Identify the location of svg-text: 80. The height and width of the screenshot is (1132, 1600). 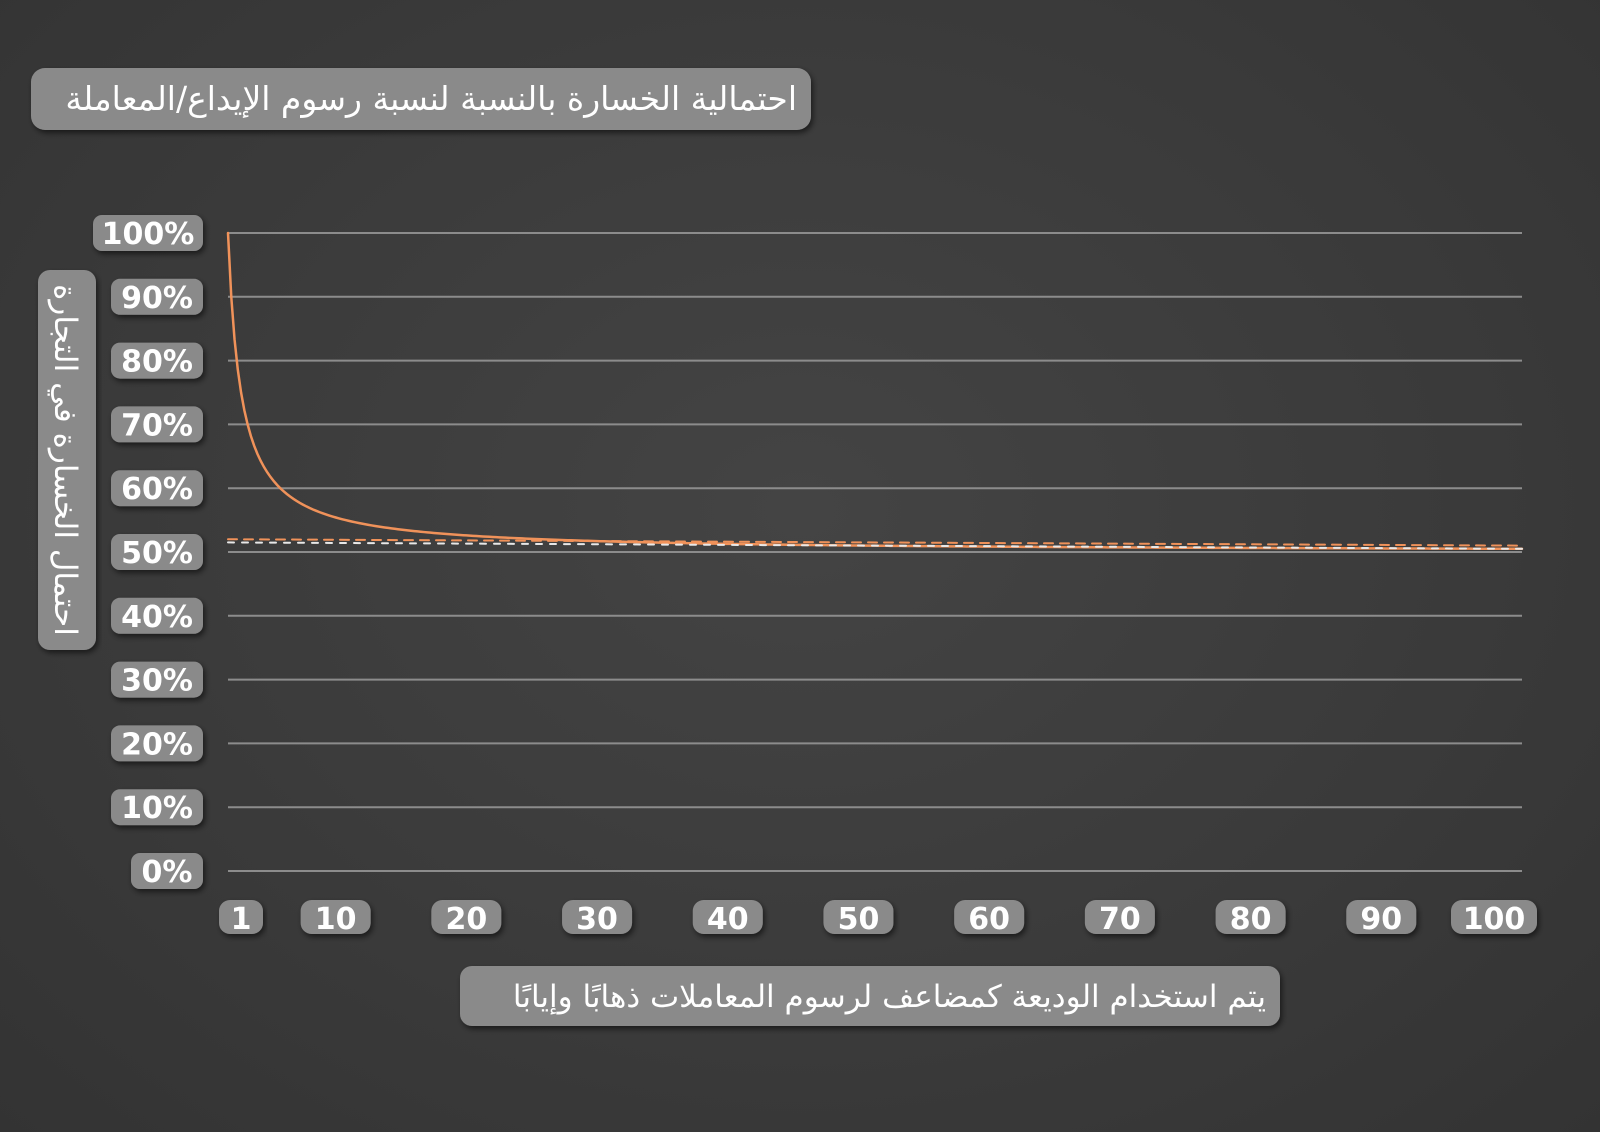
(1251, 919).